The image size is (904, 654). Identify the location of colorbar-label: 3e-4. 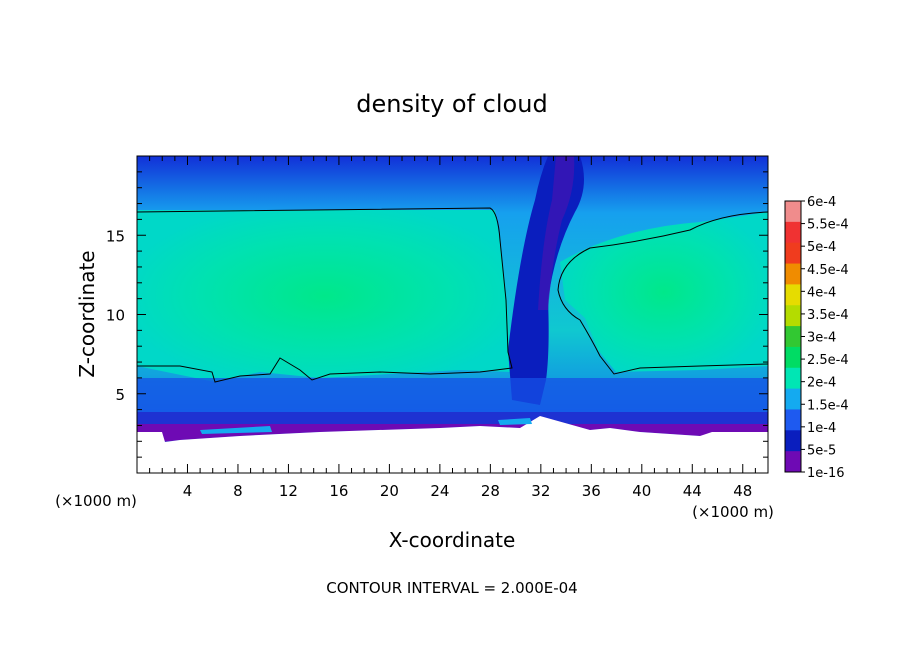
(821, 338).